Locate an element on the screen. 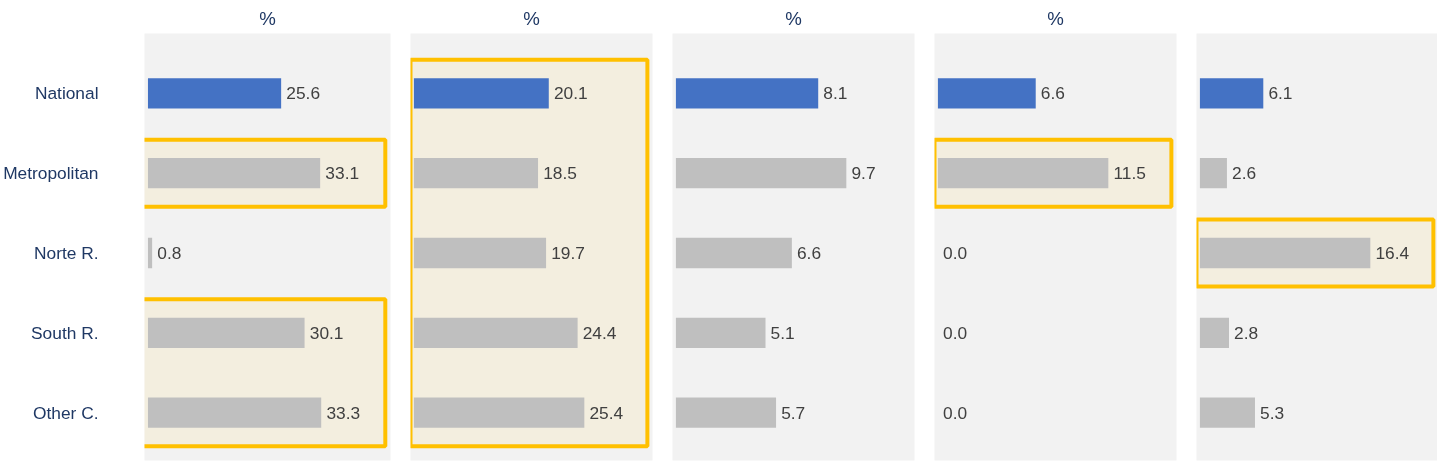 The width and height of the screenshot is (1437, 469). data-label: 5.7 is located at coordinates (793, 412).